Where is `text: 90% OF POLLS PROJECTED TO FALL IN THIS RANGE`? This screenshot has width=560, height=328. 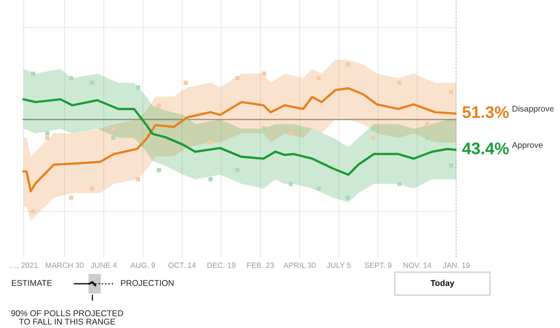 text: 90% OF POLLS PROJECTED TO FALL IN THIS RANGE is located at coordinates (67, 317).